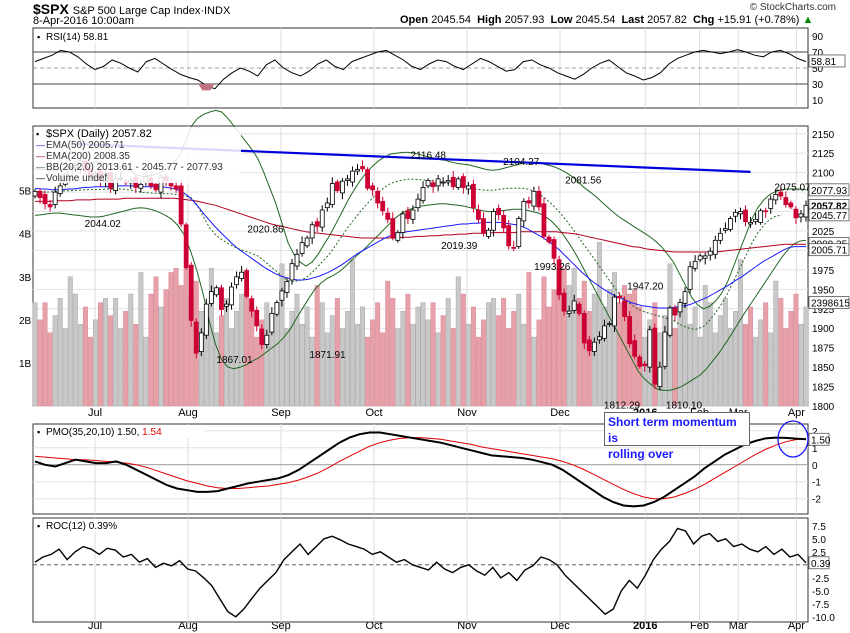  What do you see at coordinates (467, 413) in the screenshot?
I see `x-axis-label: Nov` at bounding box center [467, 413].